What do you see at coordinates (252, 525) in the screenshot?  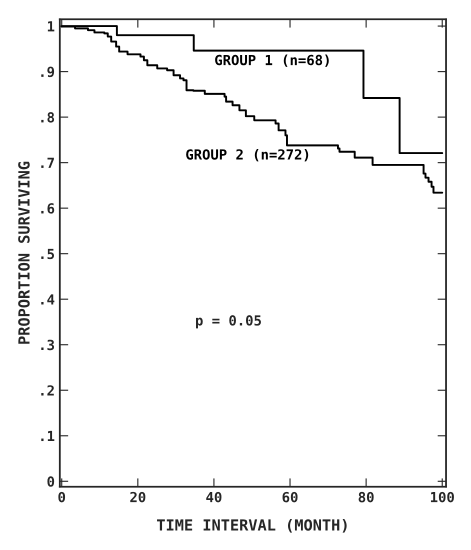 I see `x-axis-title: TIME INTERVAL (MONTH)` at bounding box center [252, 525].